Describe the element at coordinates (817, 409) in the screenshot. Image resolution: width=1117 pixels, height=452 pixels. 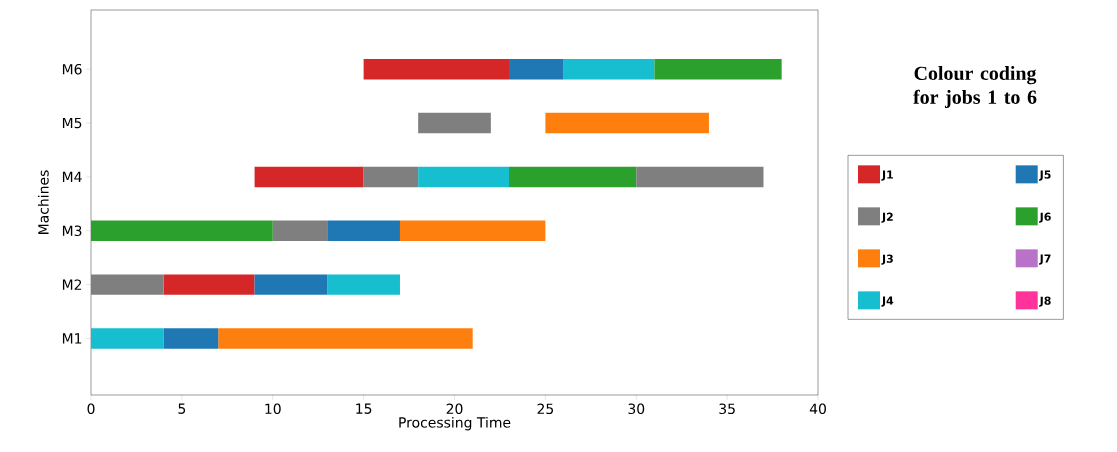
I see `x-tick-label: 40` at that location.